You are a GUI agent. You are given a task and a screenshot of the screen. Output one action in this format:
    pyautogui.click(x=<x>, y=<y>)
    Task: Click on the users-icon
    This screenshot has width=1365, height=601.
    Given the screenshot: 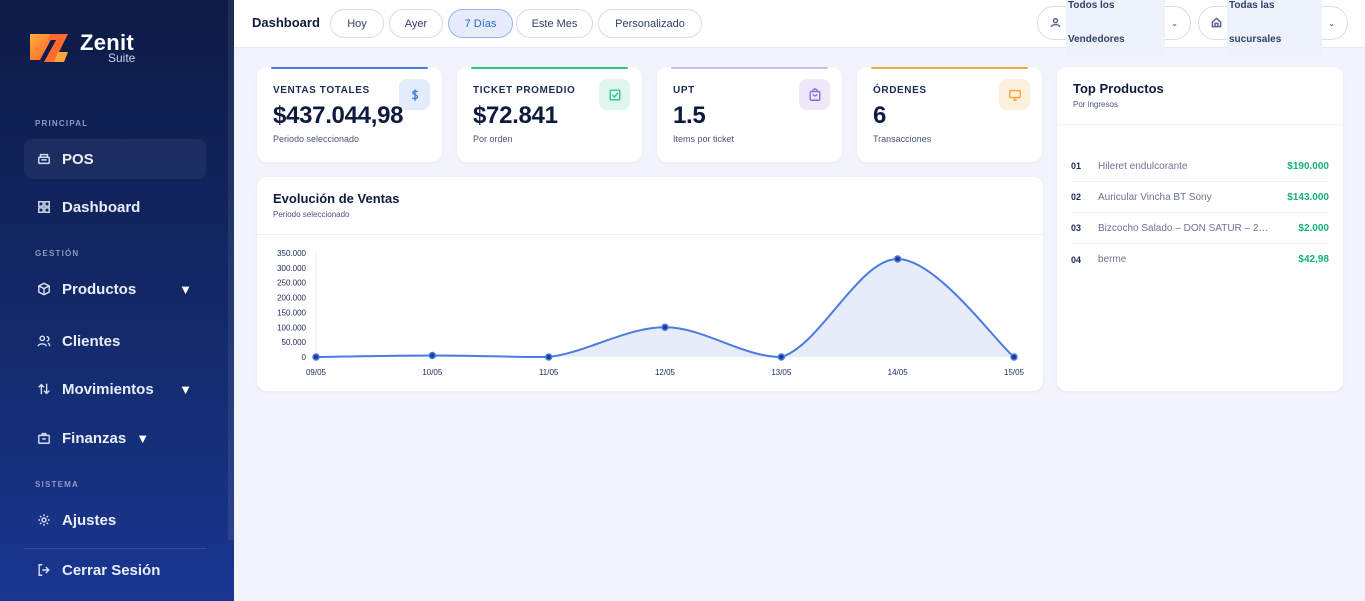 What is the action you would take?
    pyautogui.click(x=44, y=341)
    